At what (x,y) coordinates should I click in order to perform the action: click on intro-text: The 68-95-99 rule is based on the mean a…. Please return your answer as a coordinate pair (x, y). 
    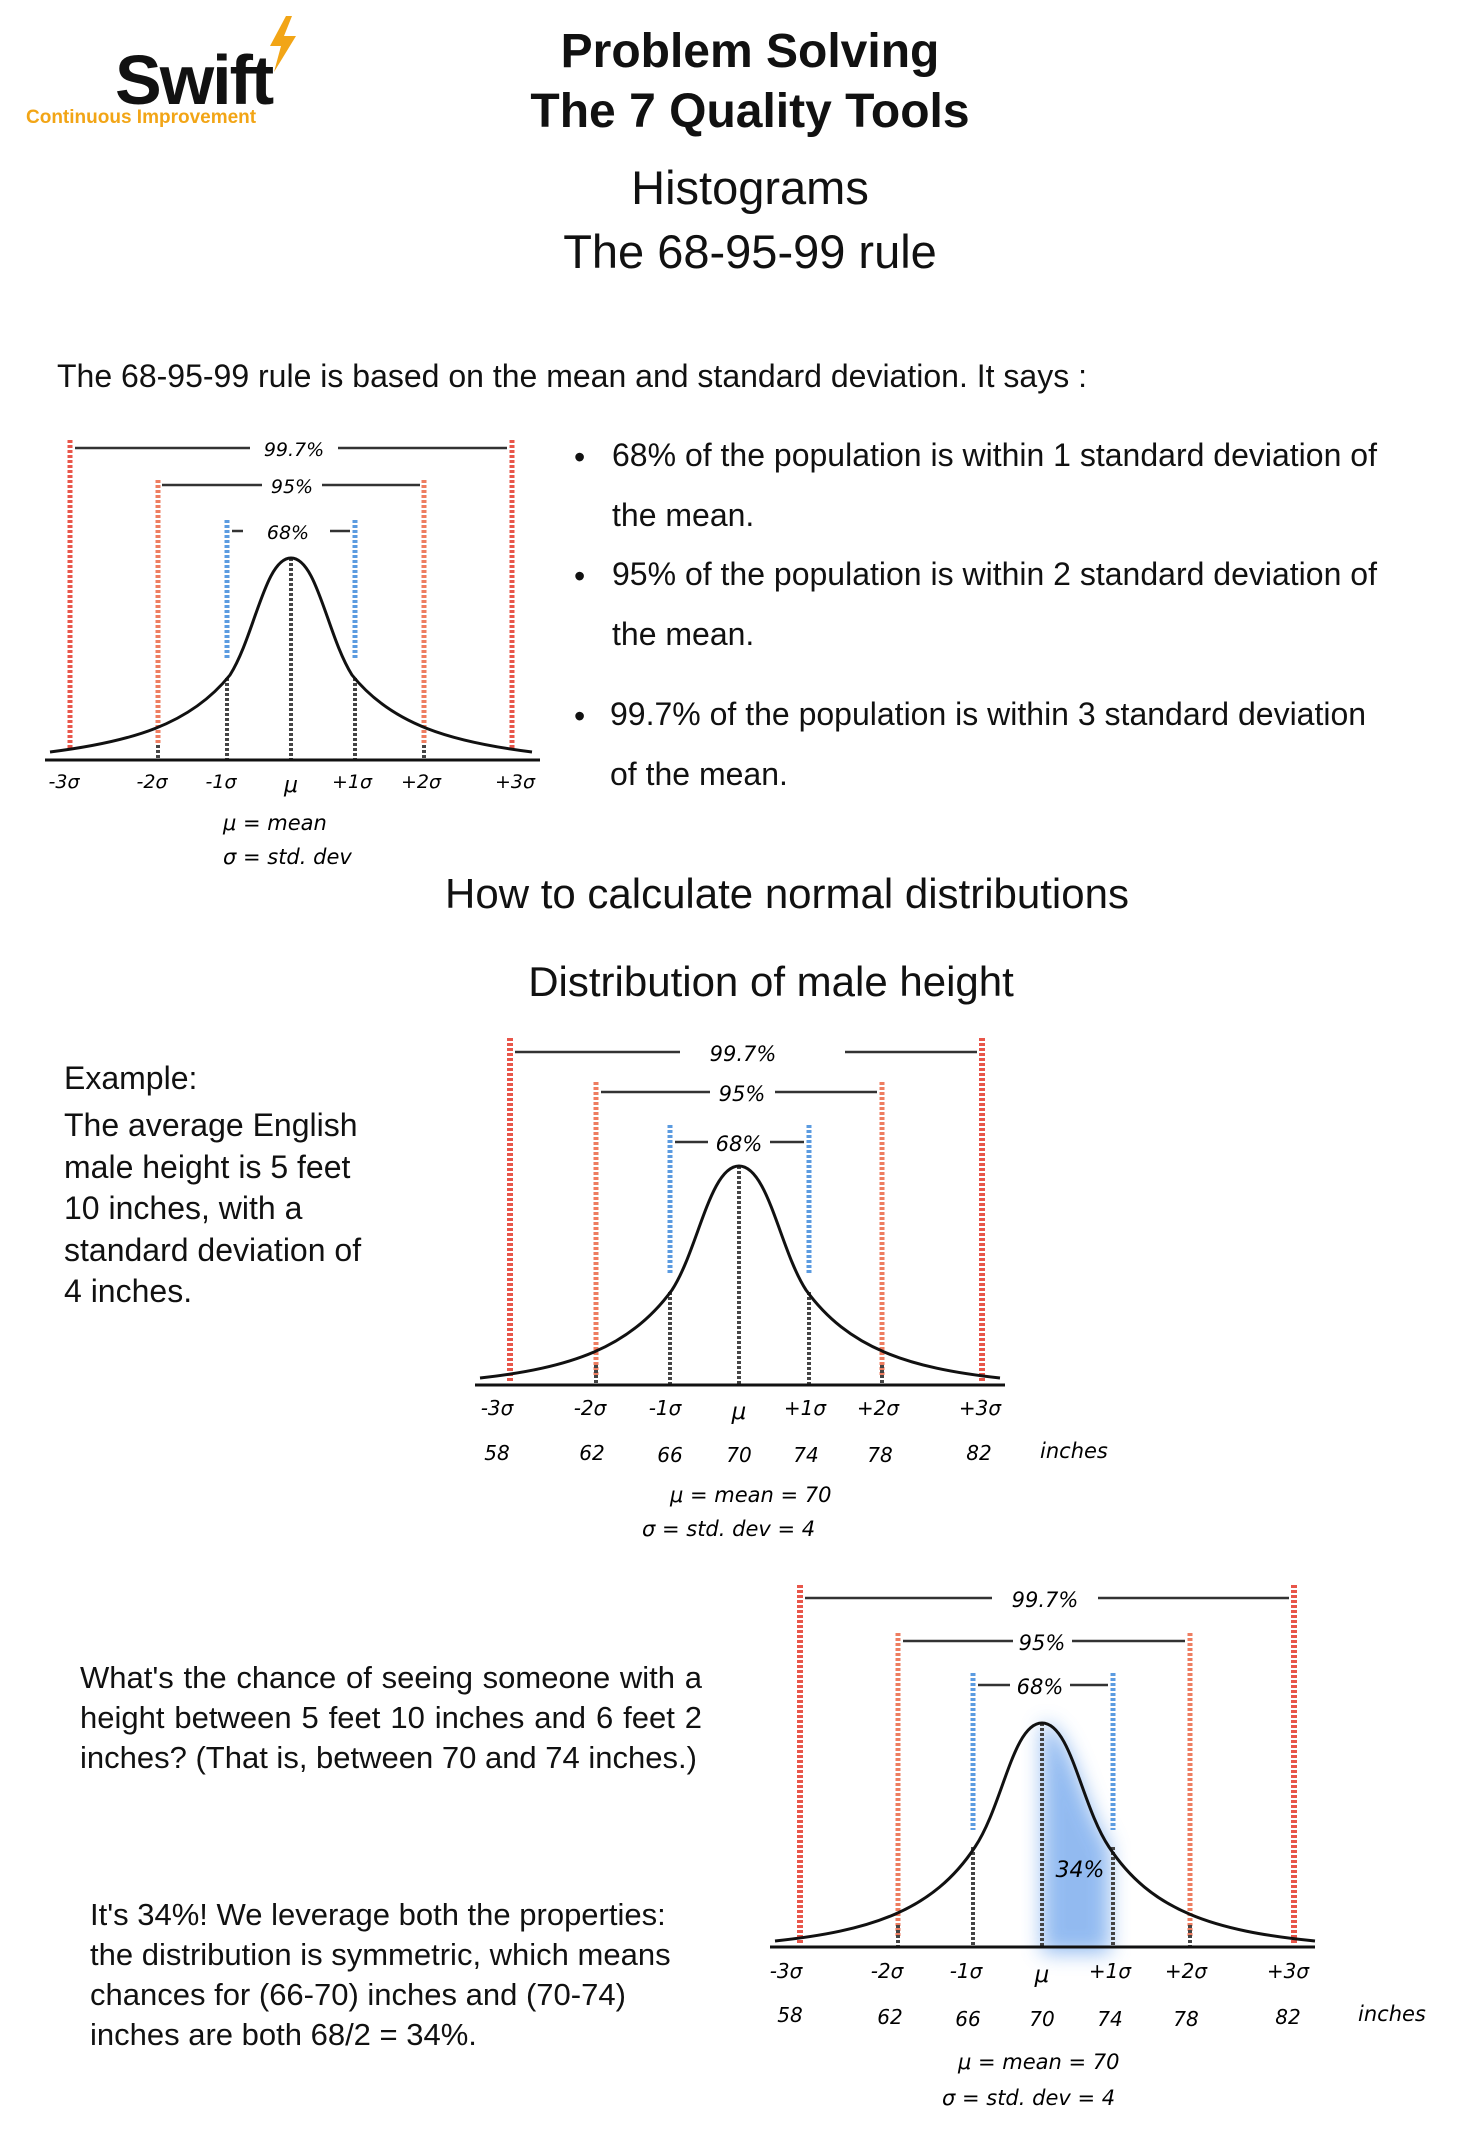
    Looking at the image, I should click on (572, 376).